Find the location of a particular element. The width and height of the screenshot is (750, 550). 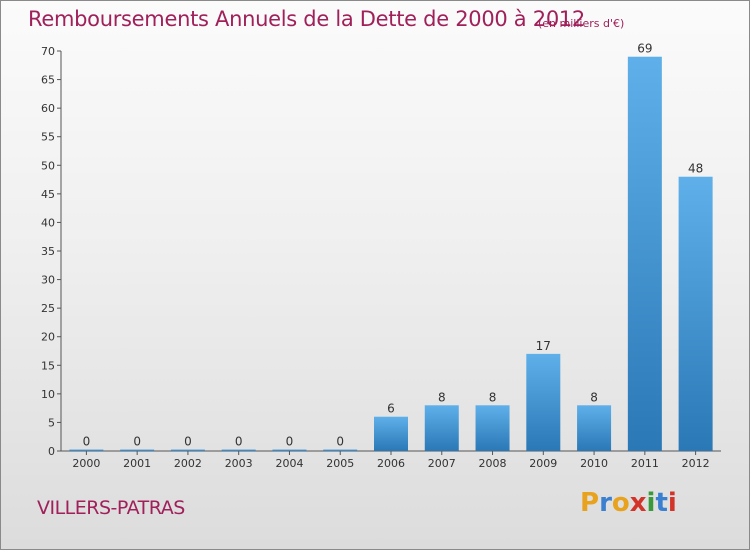

logo-letter: x is located at coordinates (638, 503).